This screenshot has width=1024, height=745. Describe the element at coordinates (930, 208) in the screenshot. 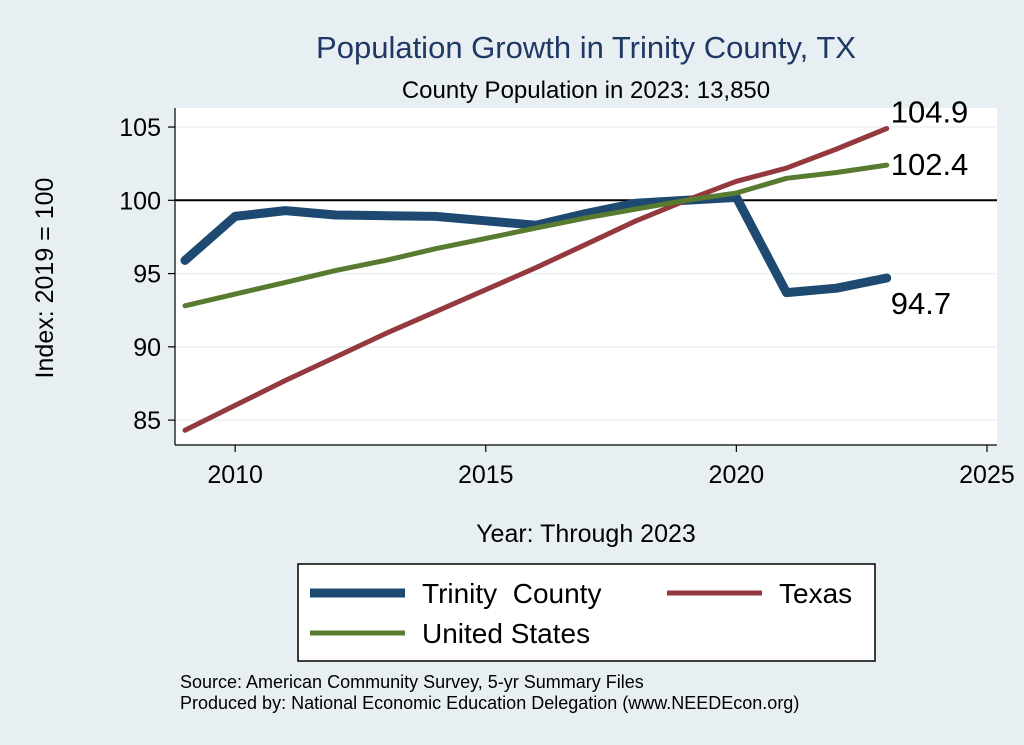

I see `end-labels: 94.7 104.9 102.4` at that location.